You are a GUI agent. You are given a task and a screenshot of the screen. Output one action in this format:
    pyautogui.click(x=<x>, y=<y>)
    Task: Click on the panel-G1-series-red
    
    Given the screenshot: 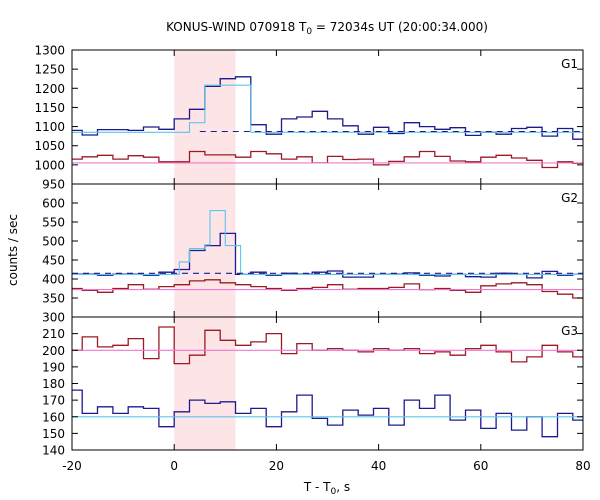 What is the action you would take?
    pyautogui.click(x=327, y=159)
    